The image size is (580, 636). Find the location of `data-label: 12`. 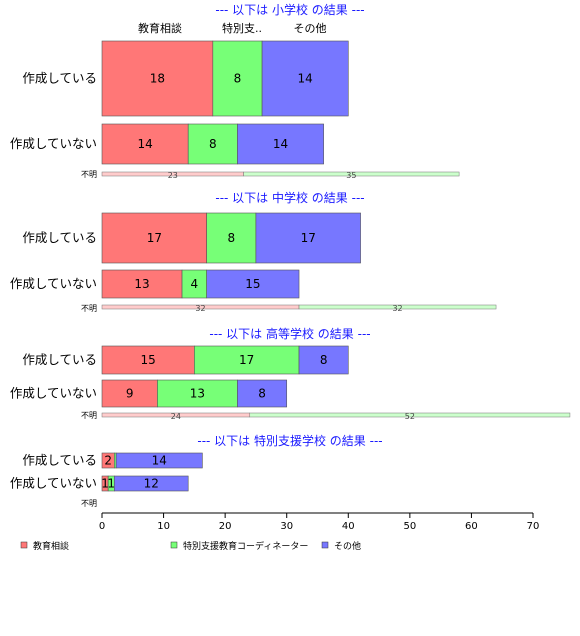

data-label: 12 is located at coordinates (151, 484).